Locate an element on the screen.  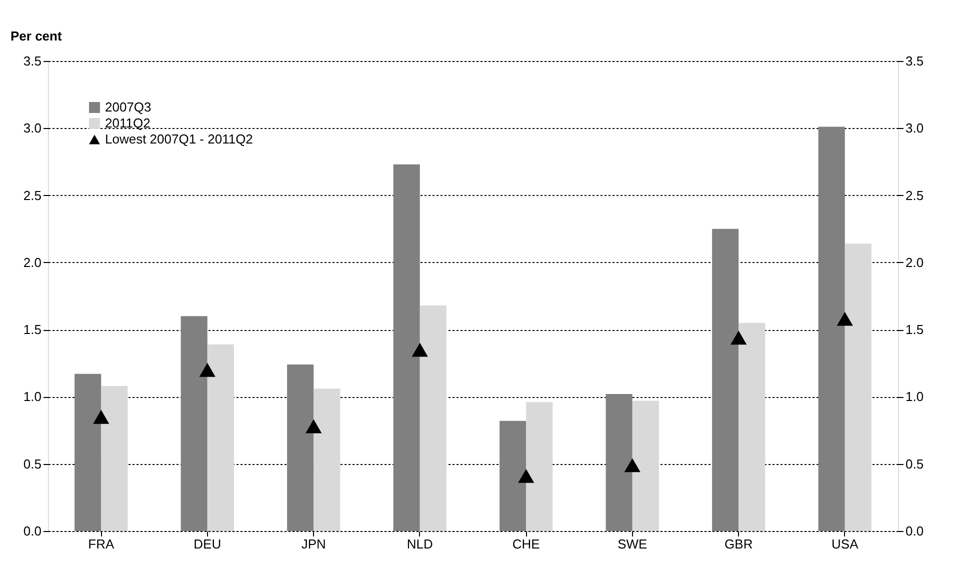
y2-tick-label: 2.5 is located at coordinates (915, 195).